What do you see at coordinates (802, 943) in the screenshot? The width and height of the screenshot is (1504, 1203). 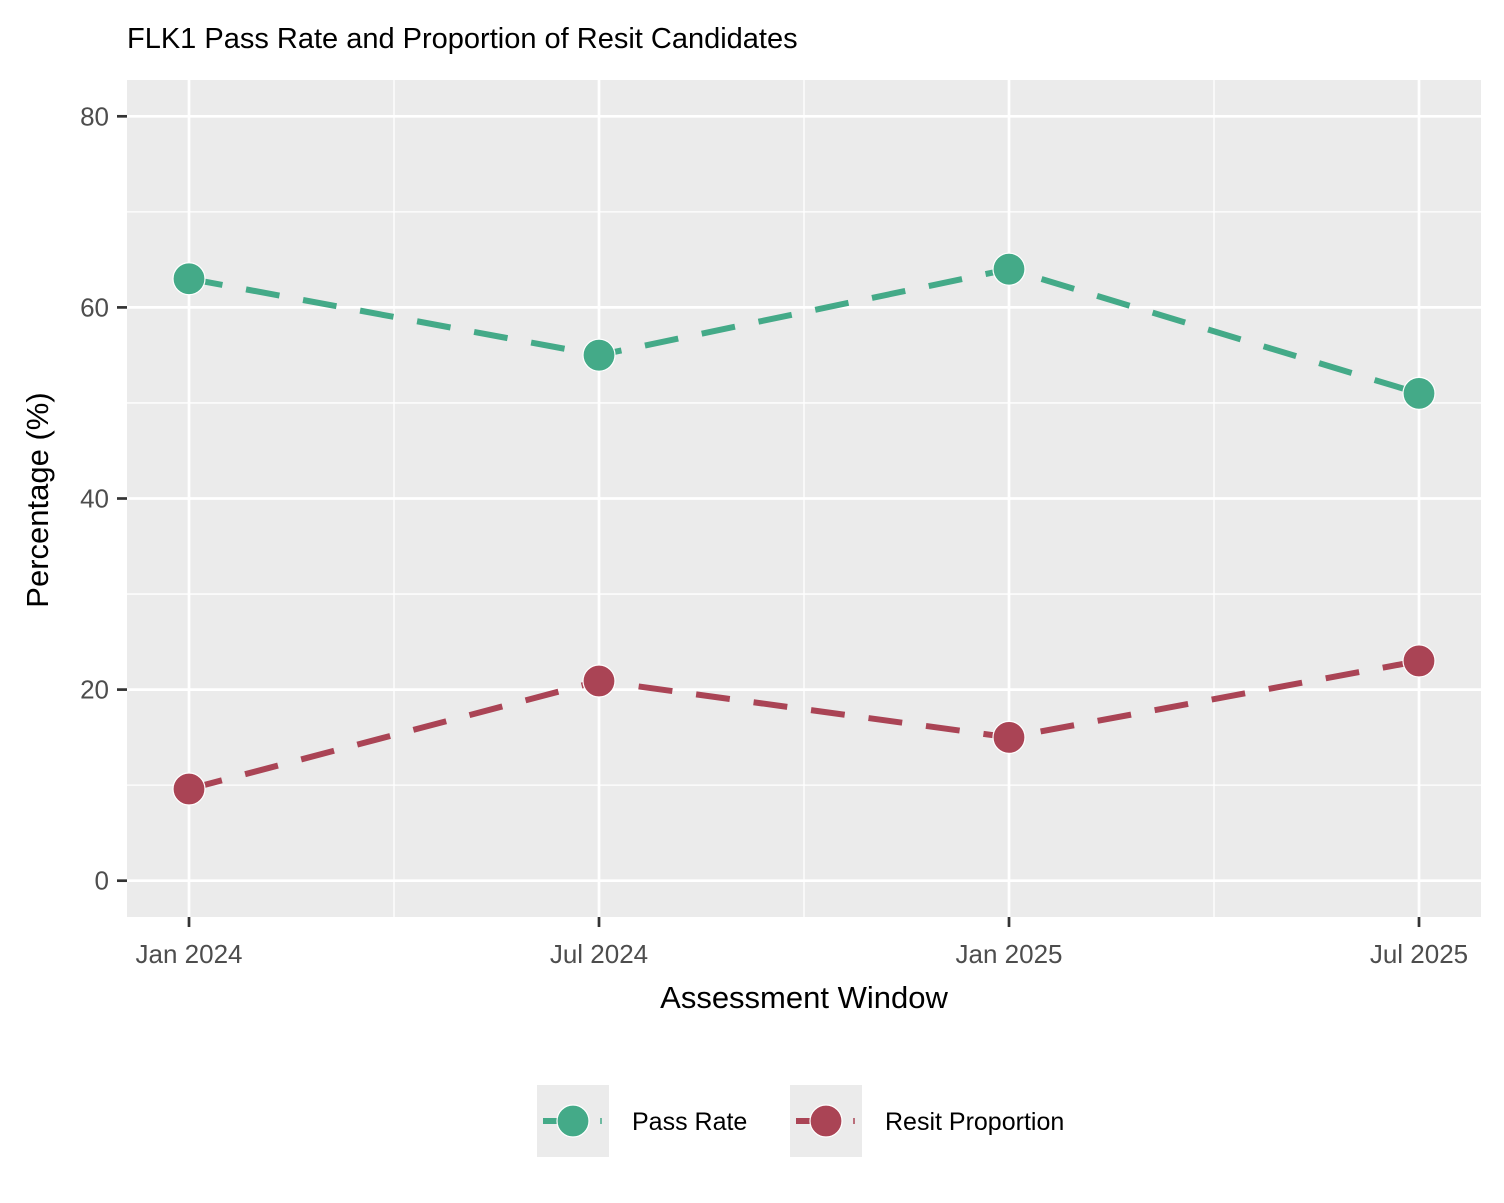 I see `x-axis: Jan 2024 Jul 2024 Jan 2025 Jul 2025` at bounding box center [802, 943].